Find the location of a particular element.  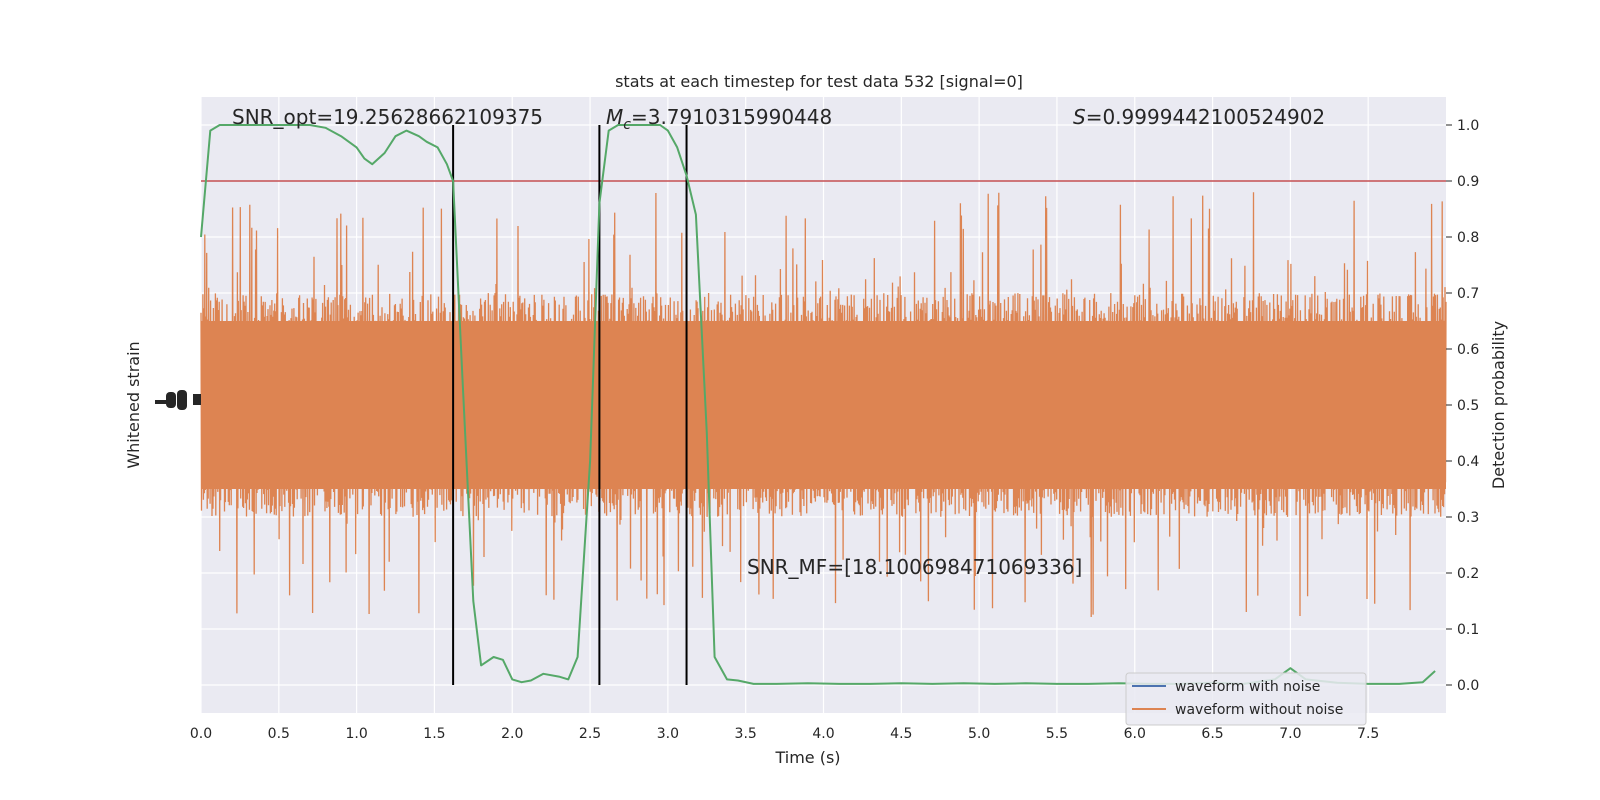

chirp-mass-subscript: c is located at coordinates (627, 125).